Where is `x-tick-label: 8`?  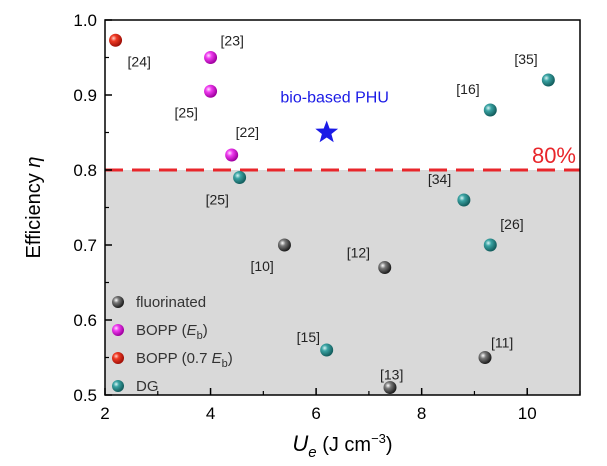 x-tick-label: 8 is located at coordinates (421, 413).